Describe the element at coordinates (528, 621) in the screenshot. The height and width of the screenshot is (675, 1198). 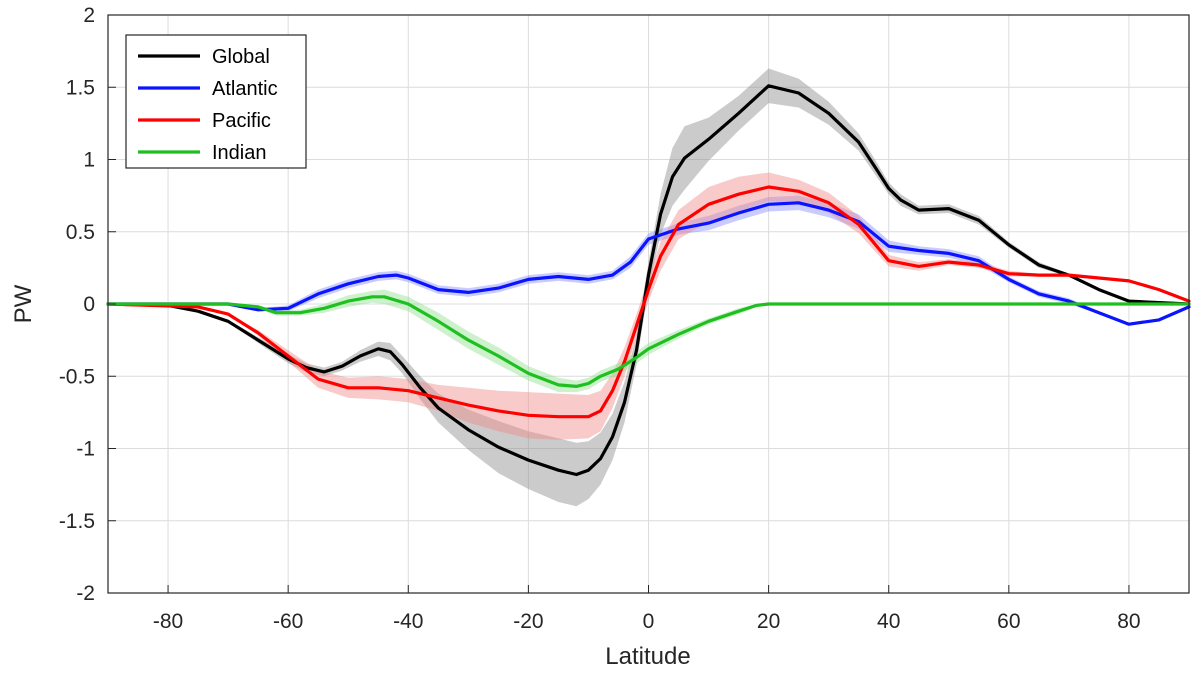
I see `x-tick-label: -20` at that location.